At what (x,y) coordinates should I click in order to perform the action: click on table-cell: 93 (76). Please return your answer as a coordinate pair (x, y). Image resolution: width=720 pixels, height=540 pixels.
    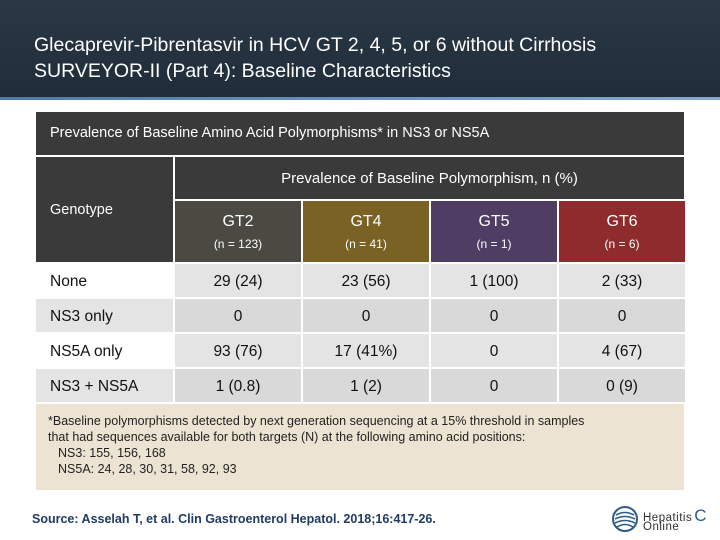
    Looking at the image, I should click on (238, 350).